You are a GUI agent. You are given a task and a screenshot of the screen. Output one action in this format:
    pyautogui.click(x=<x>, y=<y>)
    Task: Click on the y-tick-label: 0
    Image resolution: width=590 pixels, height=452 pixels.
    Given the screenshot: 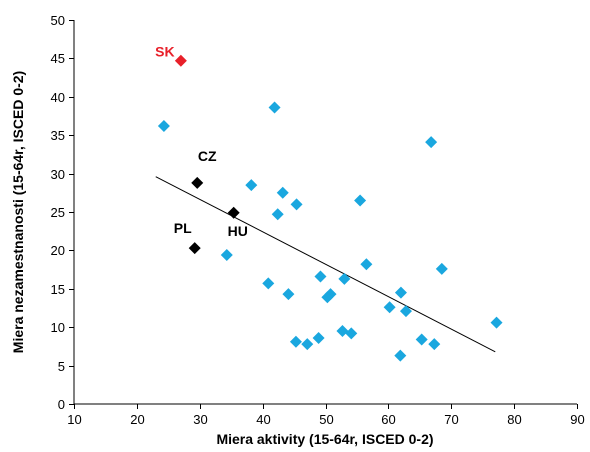 What is the action you would take?
    pyautogui.click(x=61, y=404)
    